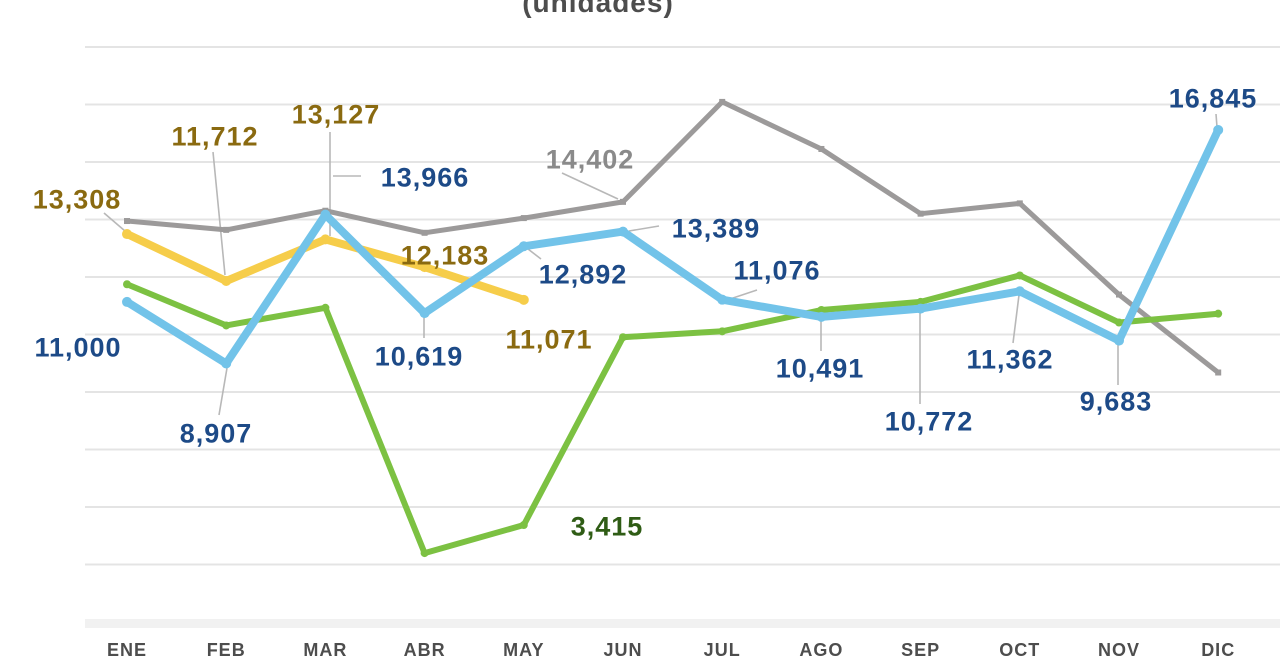  Describe the element at coordinates (78, 347) in the screenshot. I see `value-label-azul-ene: 11,000` at that location.